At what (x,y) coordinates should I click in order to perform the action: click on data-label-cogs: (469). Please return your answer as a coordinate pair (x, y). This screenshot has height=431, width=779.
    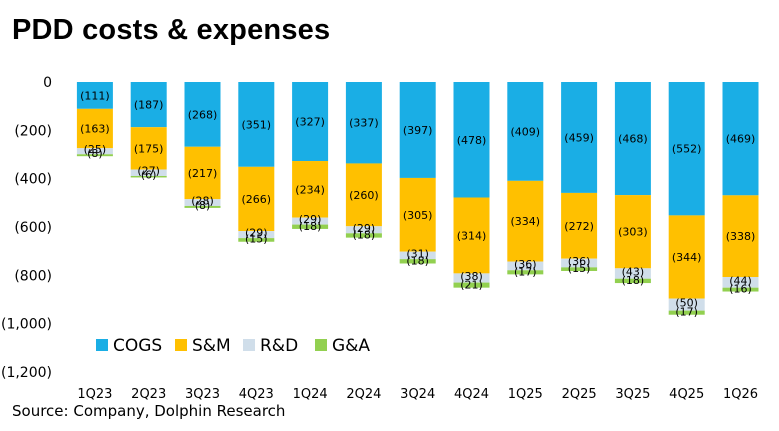
    Looking at the image, I should click on (741, 139).